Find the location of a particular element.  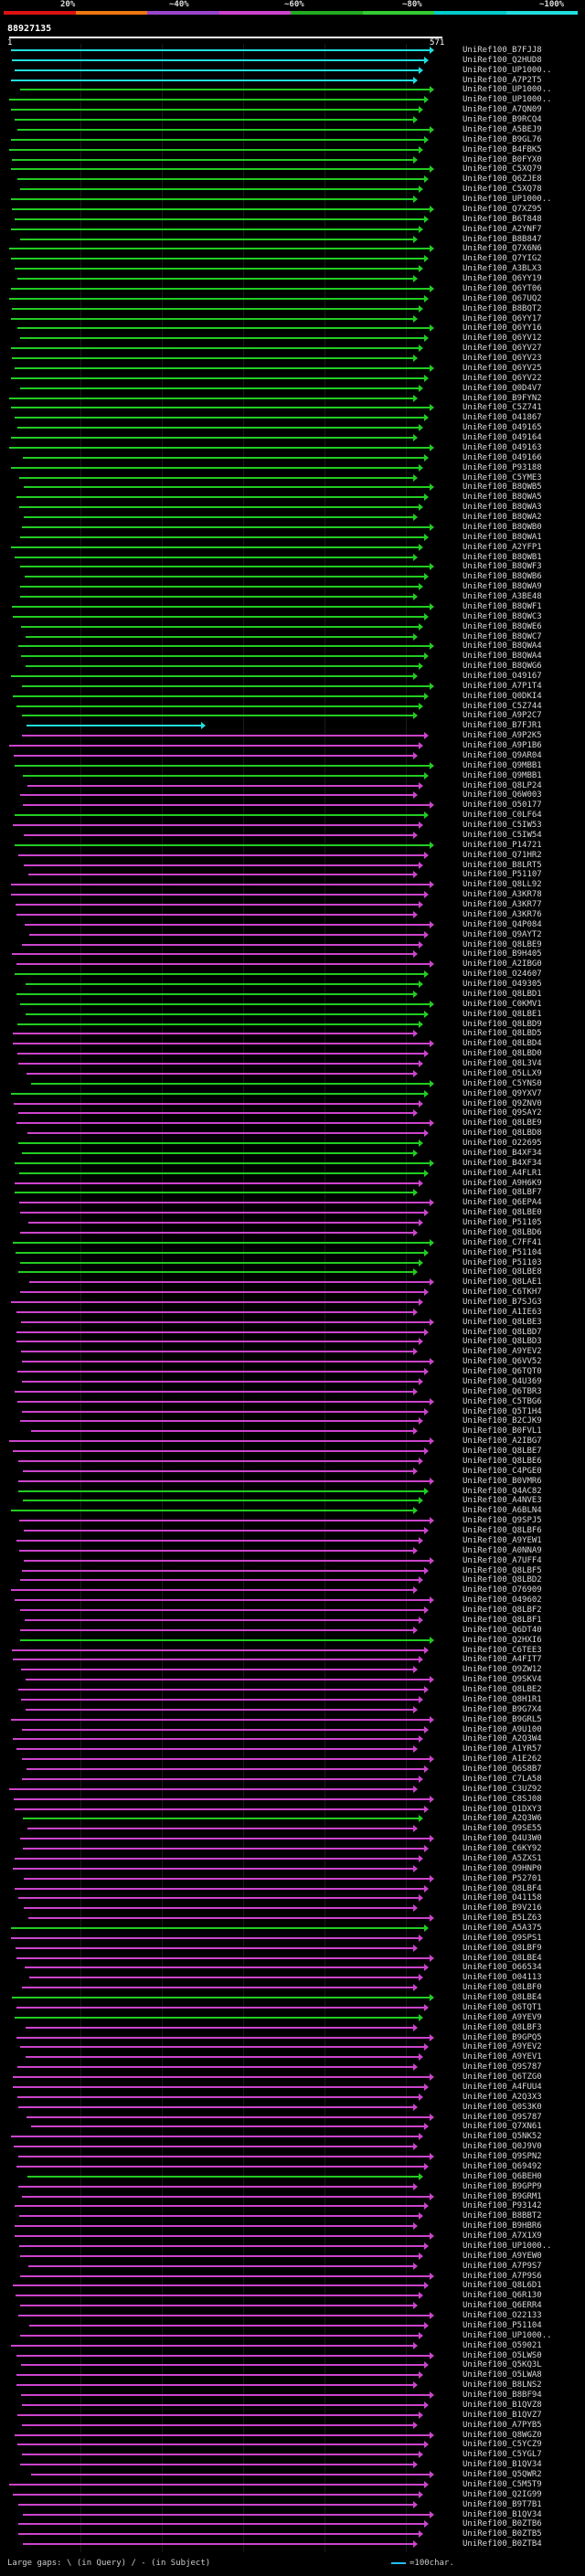

hit-label: UniRef100_B7FJR1 is located at coordinates (503, 726).